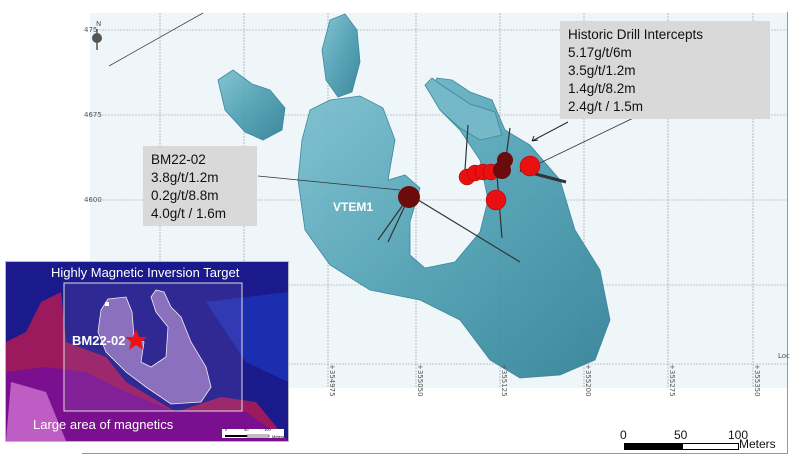 The height and width of the screenshot is (473, 800). Describe the element at coordinates (606, 106) in the screenshot. I see `callout-line: 2.4g/t / 1.5m` at that location.